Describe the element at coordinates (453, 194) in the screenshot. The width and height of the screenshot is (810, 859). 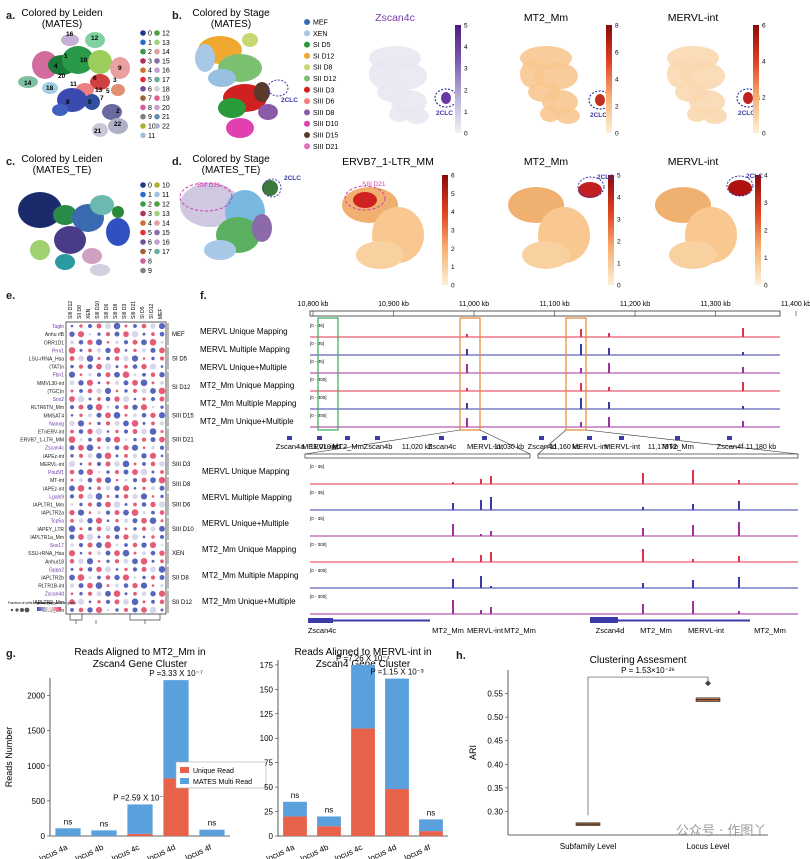
I see `colorbar-tick: 5` at that location.